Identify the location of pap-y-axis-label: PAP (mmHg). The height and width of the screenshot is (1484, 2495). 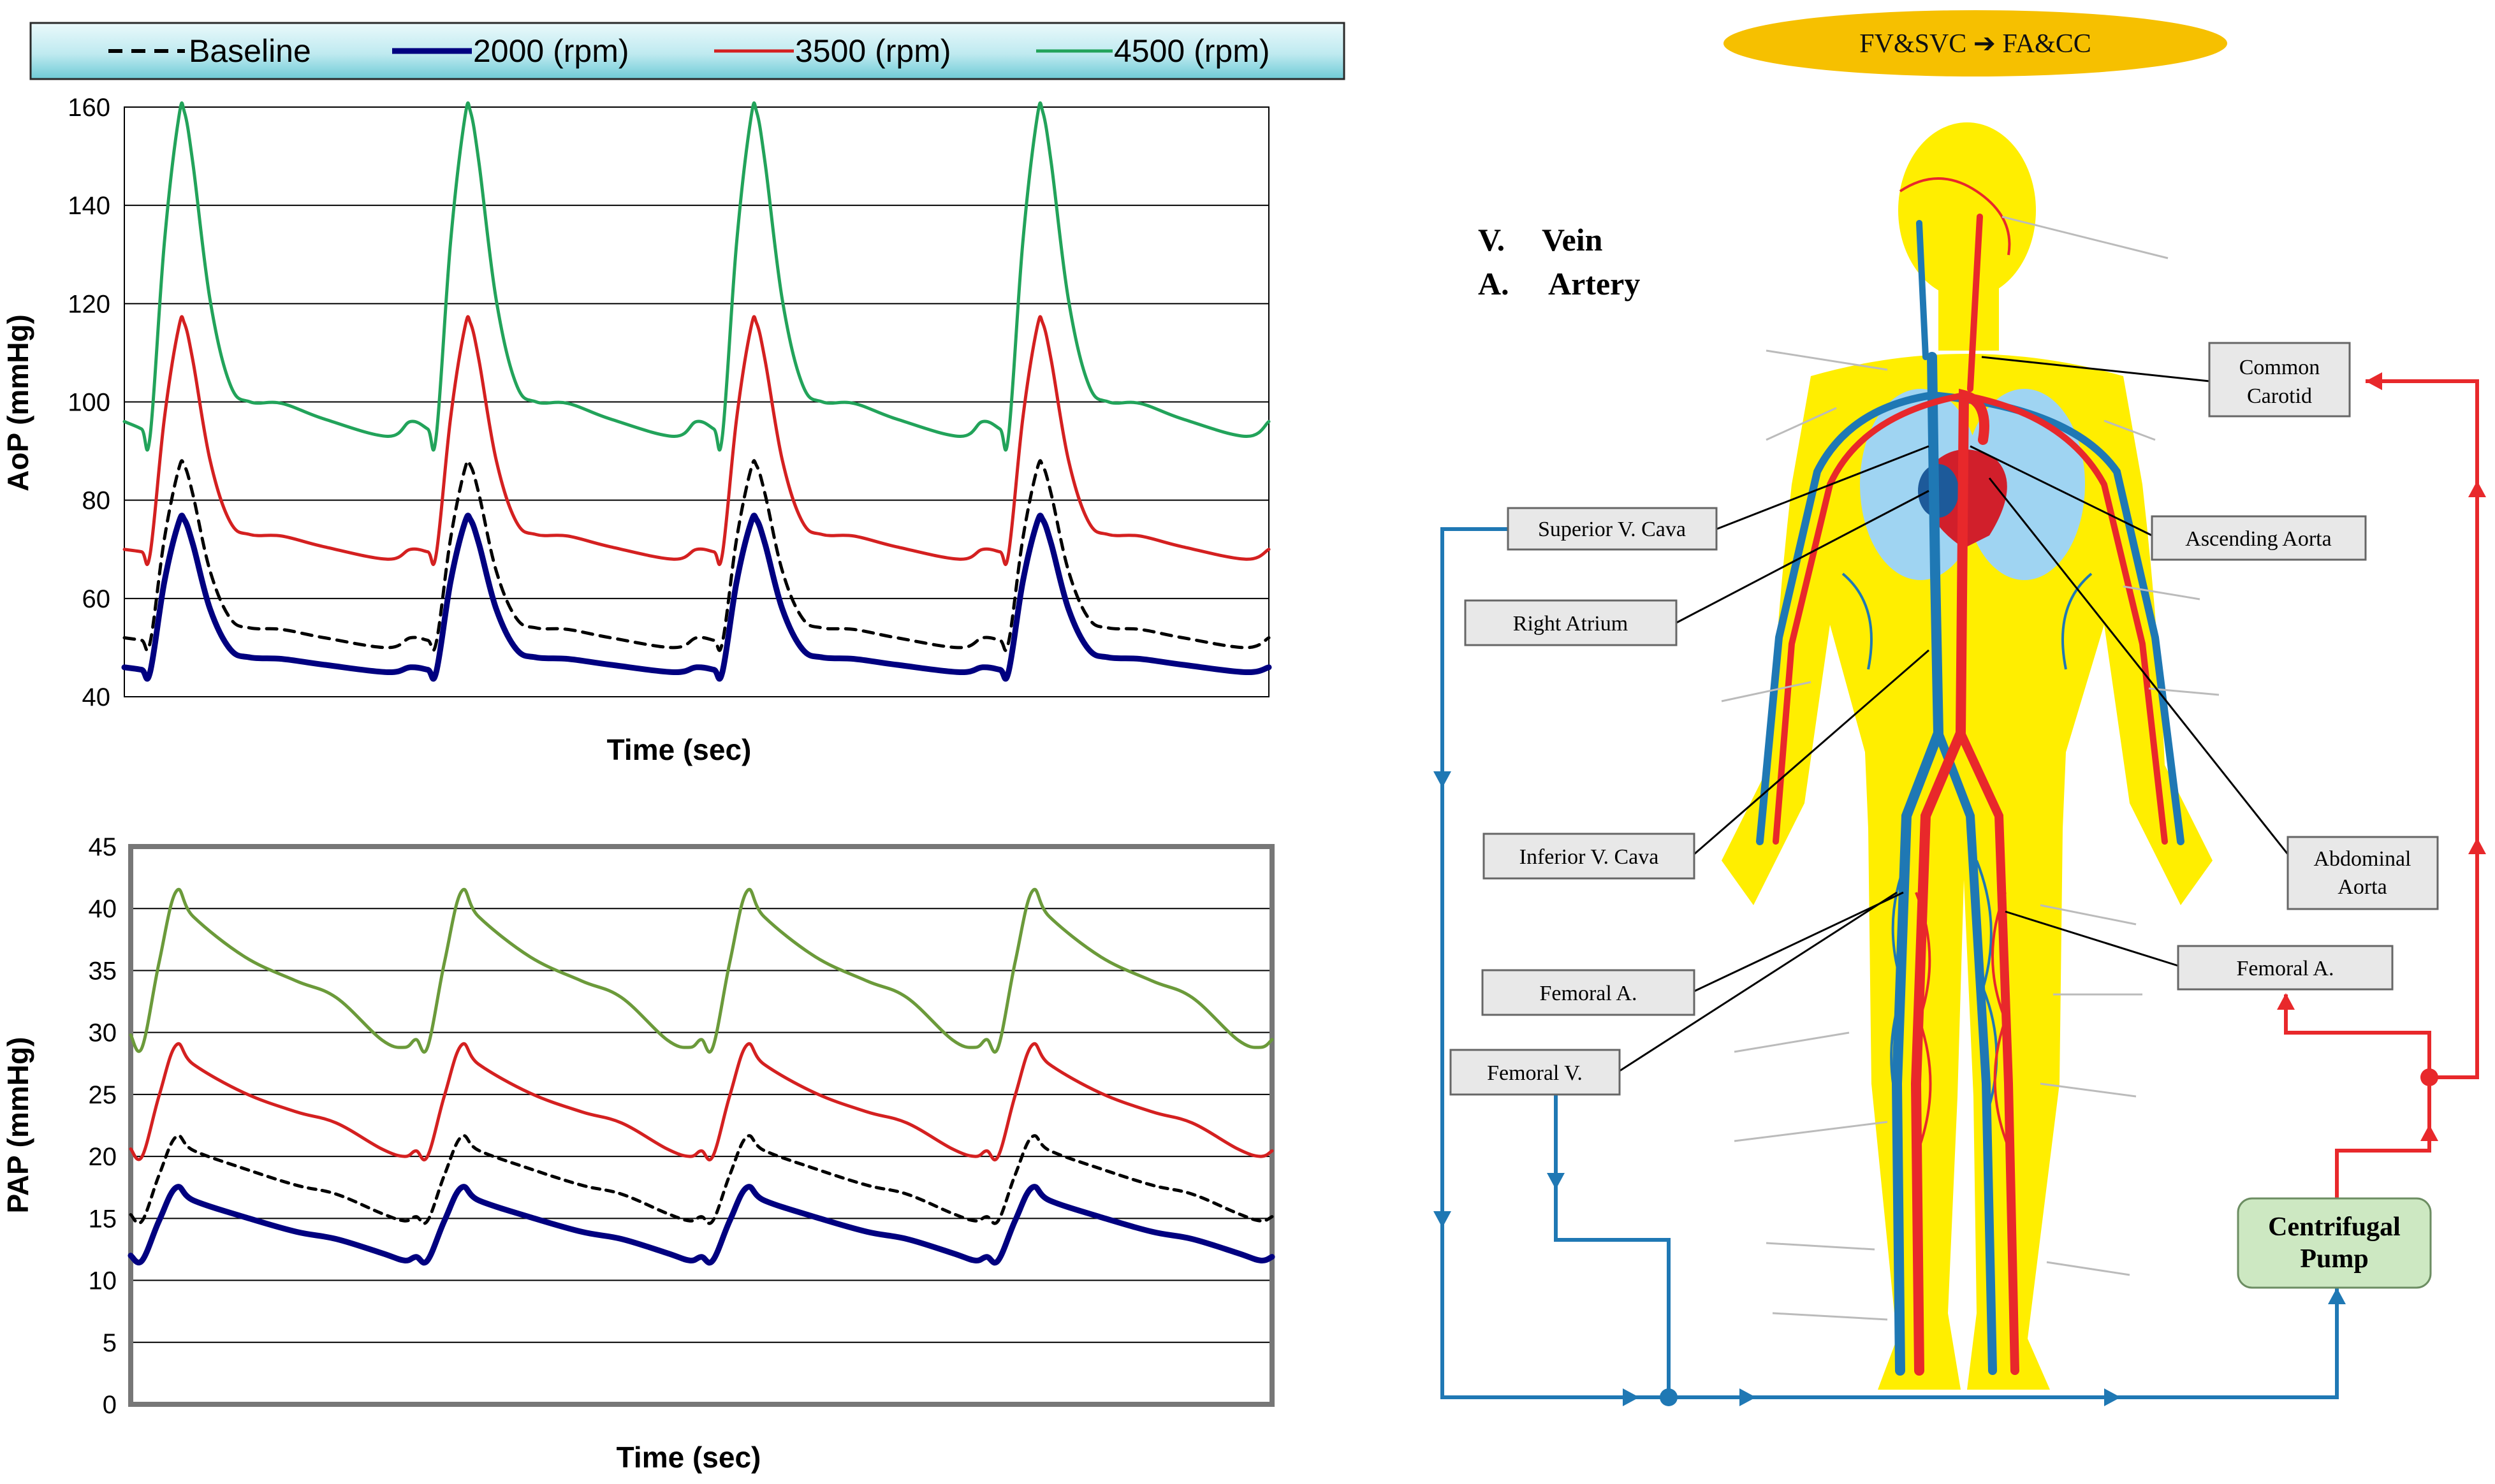
(17, 1125).